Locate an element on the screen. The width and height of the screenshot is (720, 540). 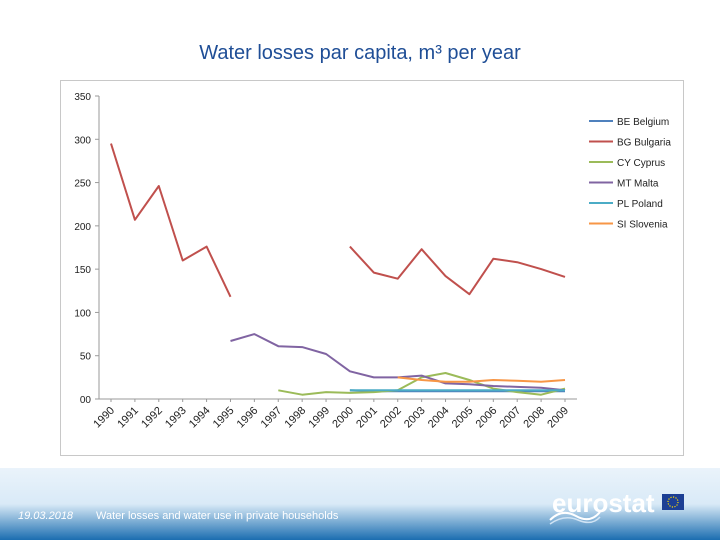
x-tick-label: 2006 is located at coordinates (487, 418).